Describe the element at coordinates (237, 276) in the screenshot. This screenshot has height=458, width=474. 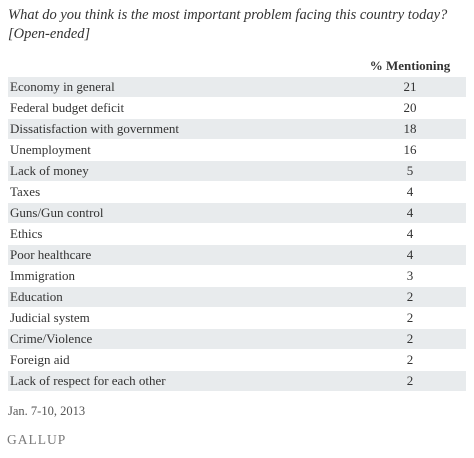
I see `table-row: Immigration 3` at that location.